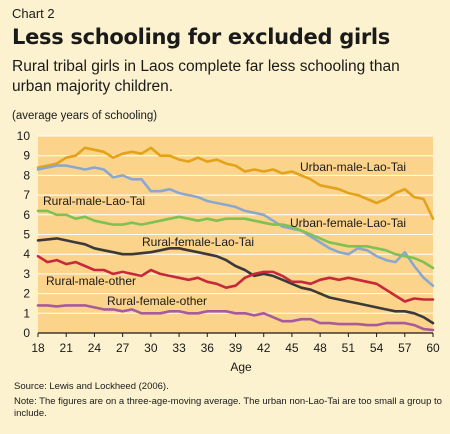 This screenshot has height=434, width=450. Describe the element at coordinates (85, 116) in the screenshot. I see `y-unit-note: (average years of schooling)` at that location.